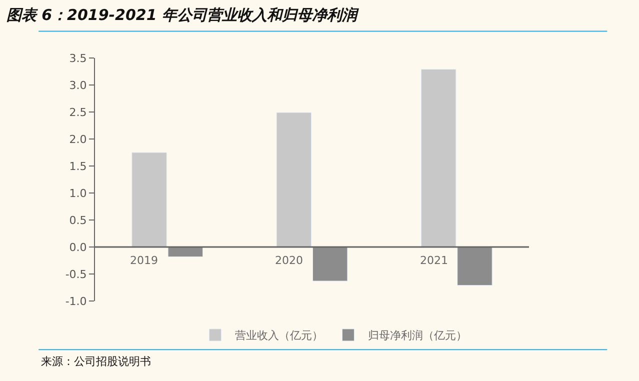  I want to click on y-tick-label: -1.0, so click(76, 301).